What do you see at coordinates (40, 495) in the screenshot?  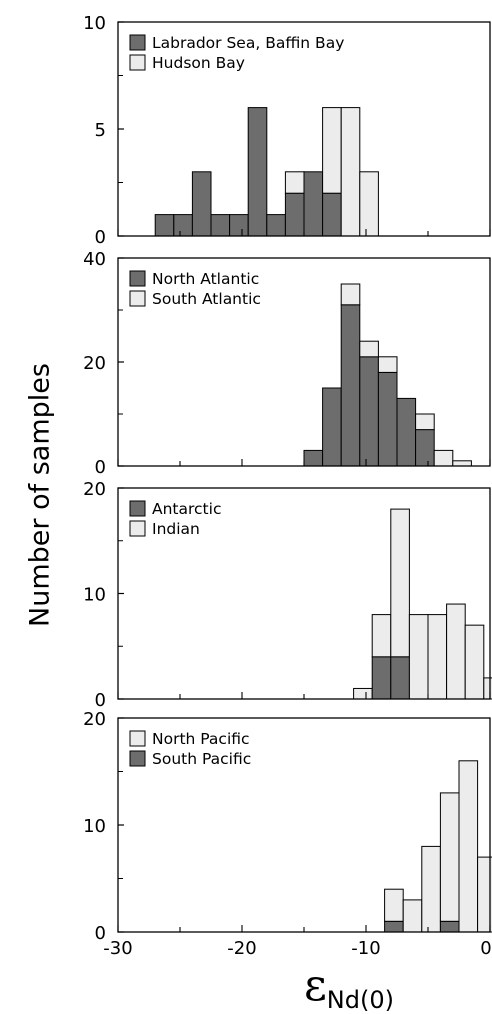 I see `y-axis-label: Number of samples` at bounding box center [40, 495].